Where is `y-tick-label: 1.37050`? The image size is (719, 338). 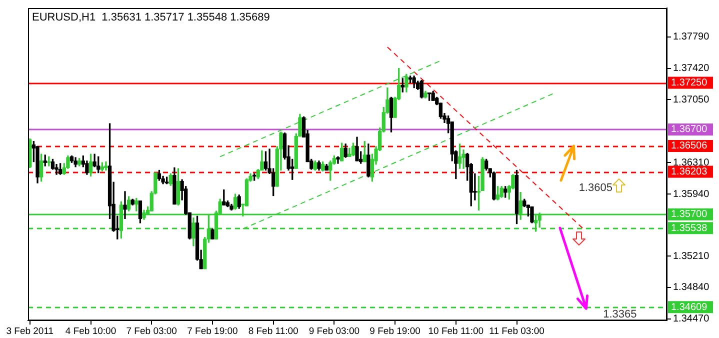 y-tick-label: 1.37050 is located at coordinates (691, 100).